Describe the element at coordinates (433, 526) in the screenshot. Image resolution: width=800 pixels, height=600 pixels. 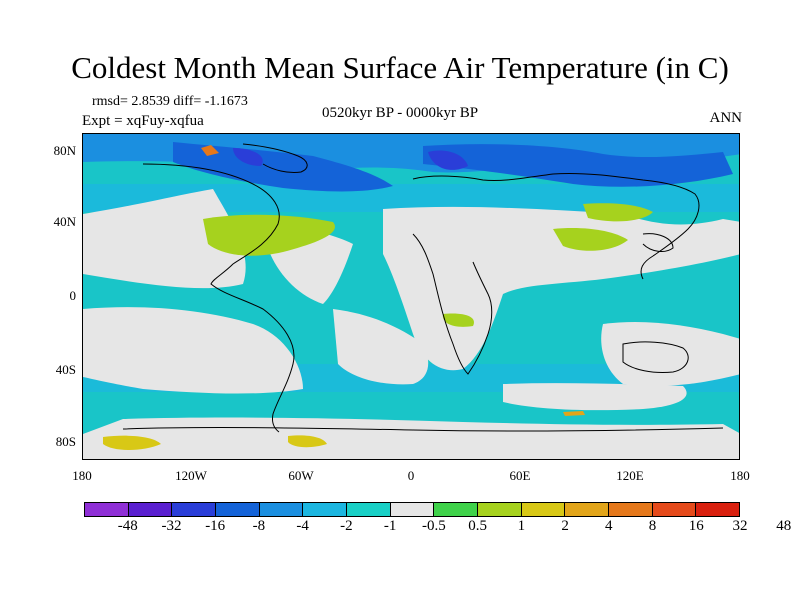
I see `colorbar-label: -0.5` at that location.